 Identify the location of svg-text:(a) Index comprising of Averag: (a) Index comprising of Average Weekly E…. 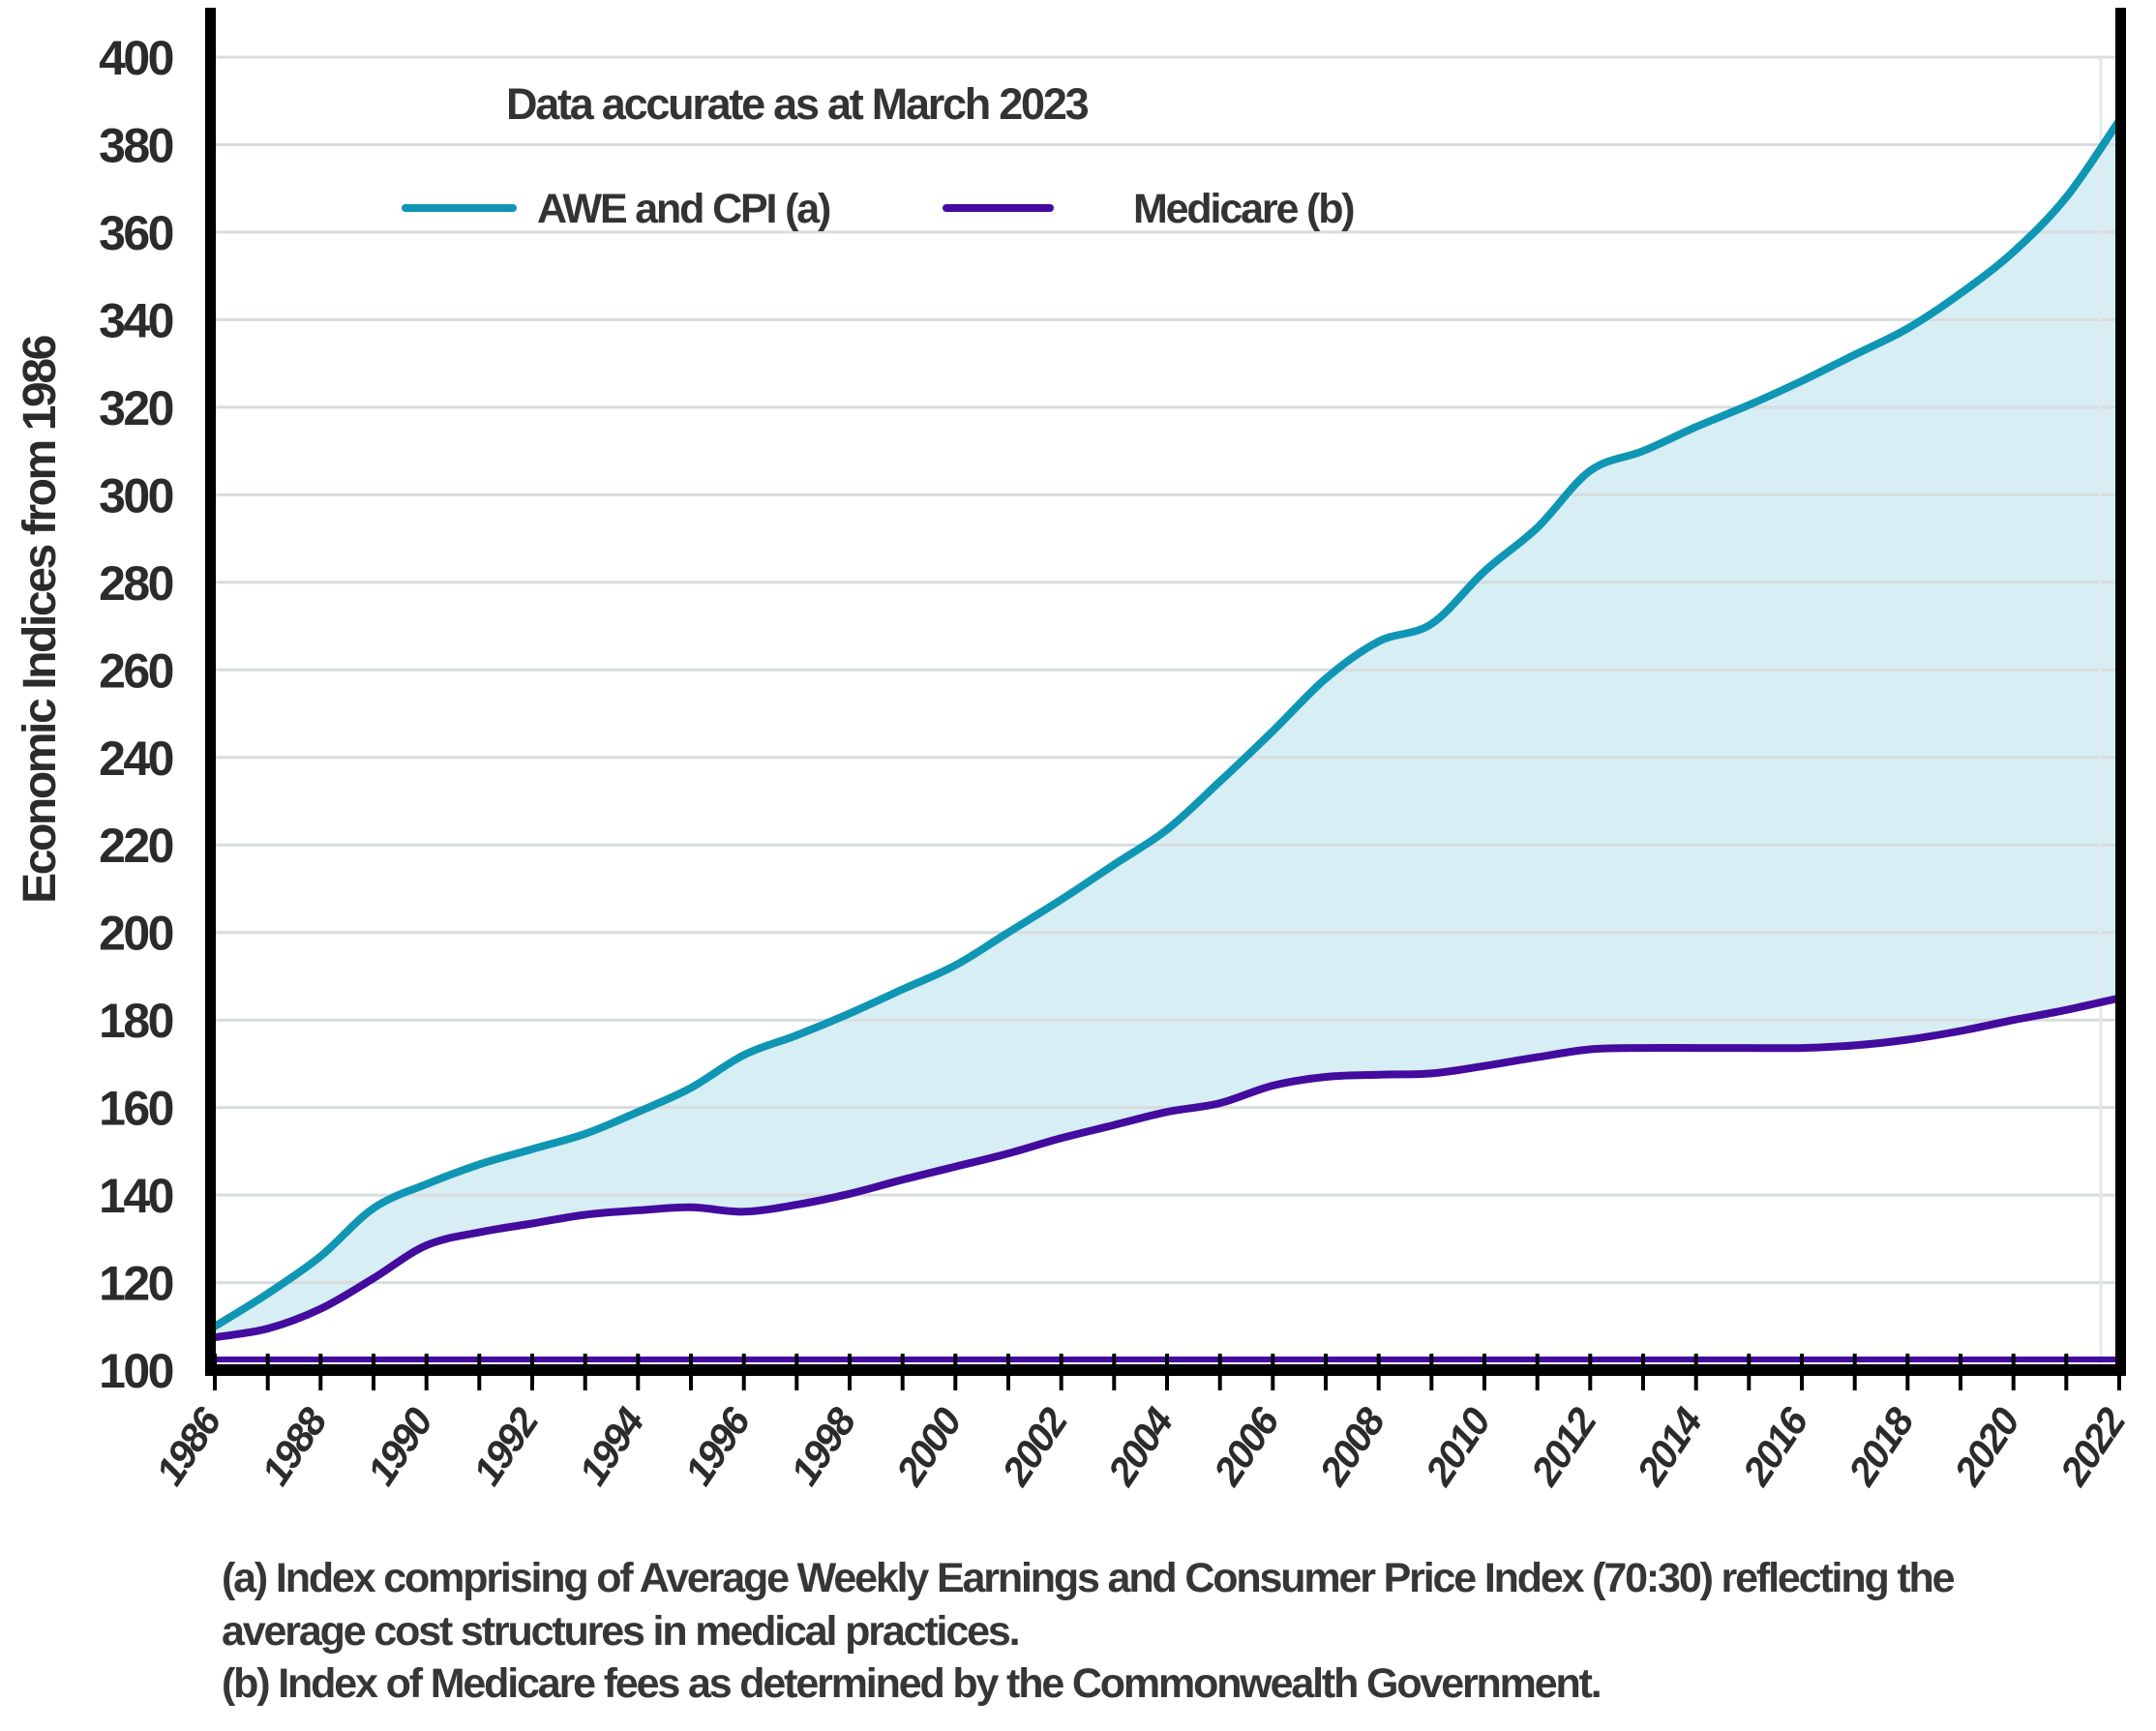
(1088, 1578).